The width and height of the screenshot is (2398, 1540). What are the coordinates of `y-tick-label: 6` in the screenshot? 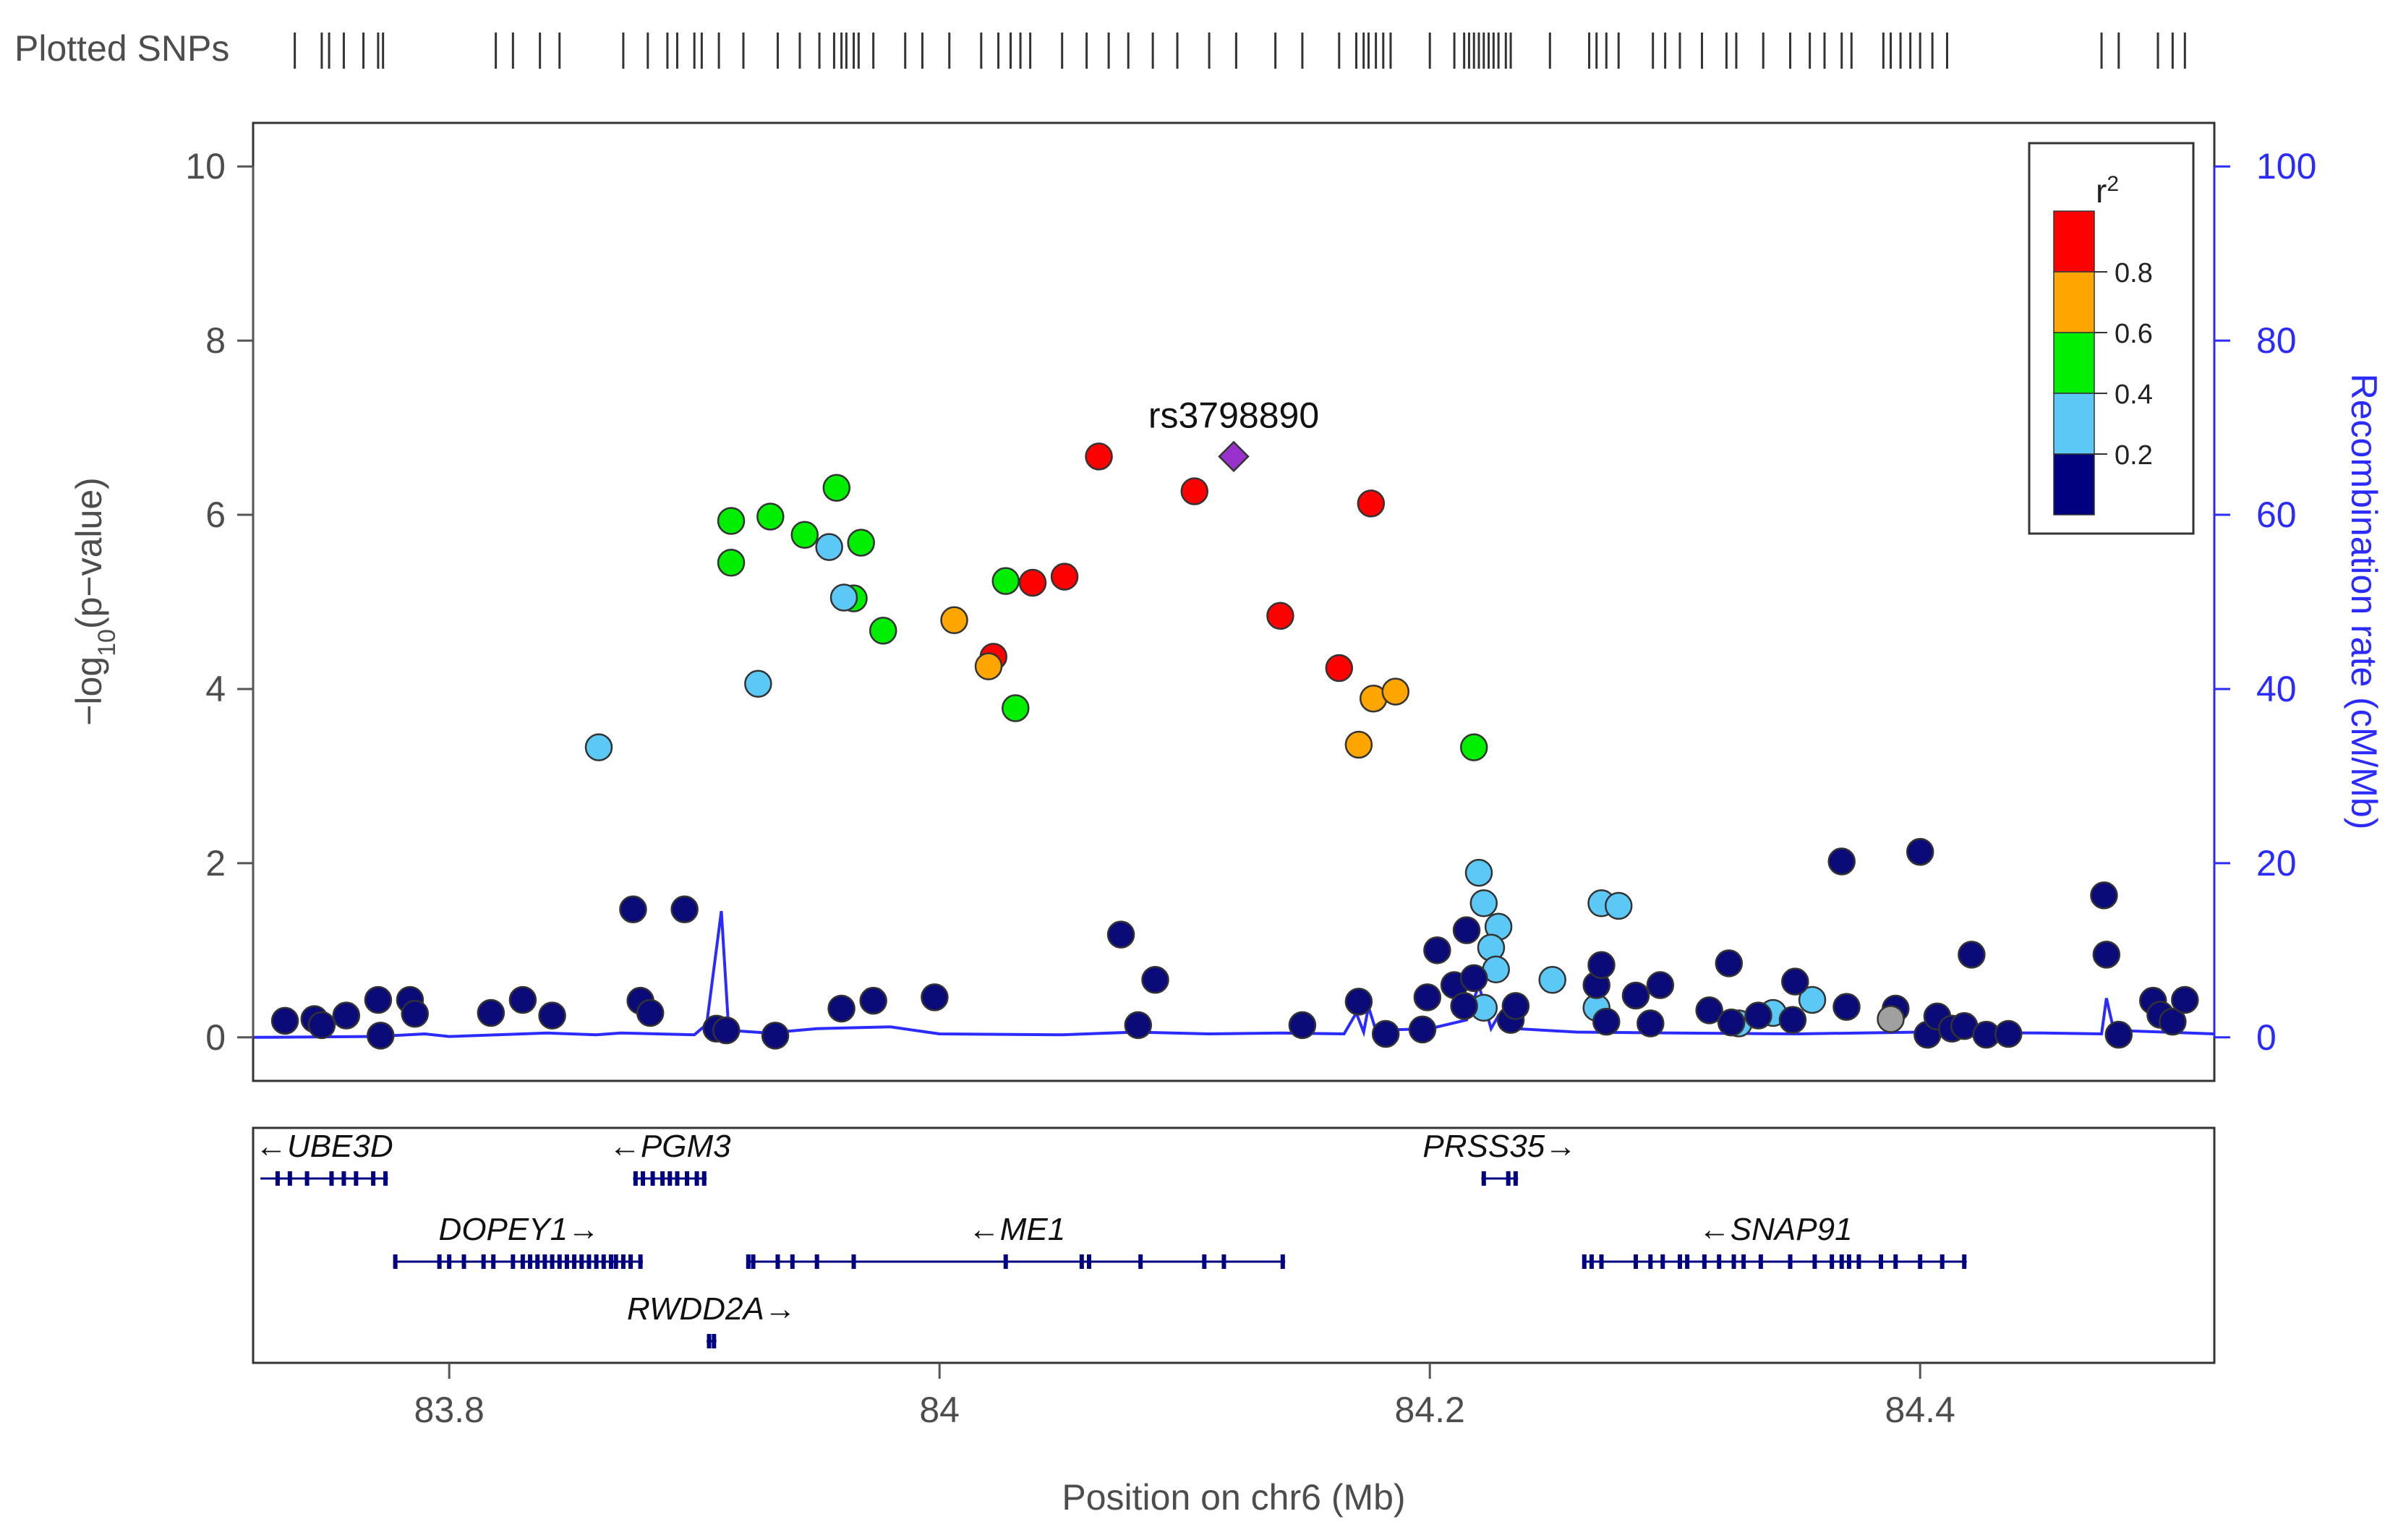 It's located at (215, 515).